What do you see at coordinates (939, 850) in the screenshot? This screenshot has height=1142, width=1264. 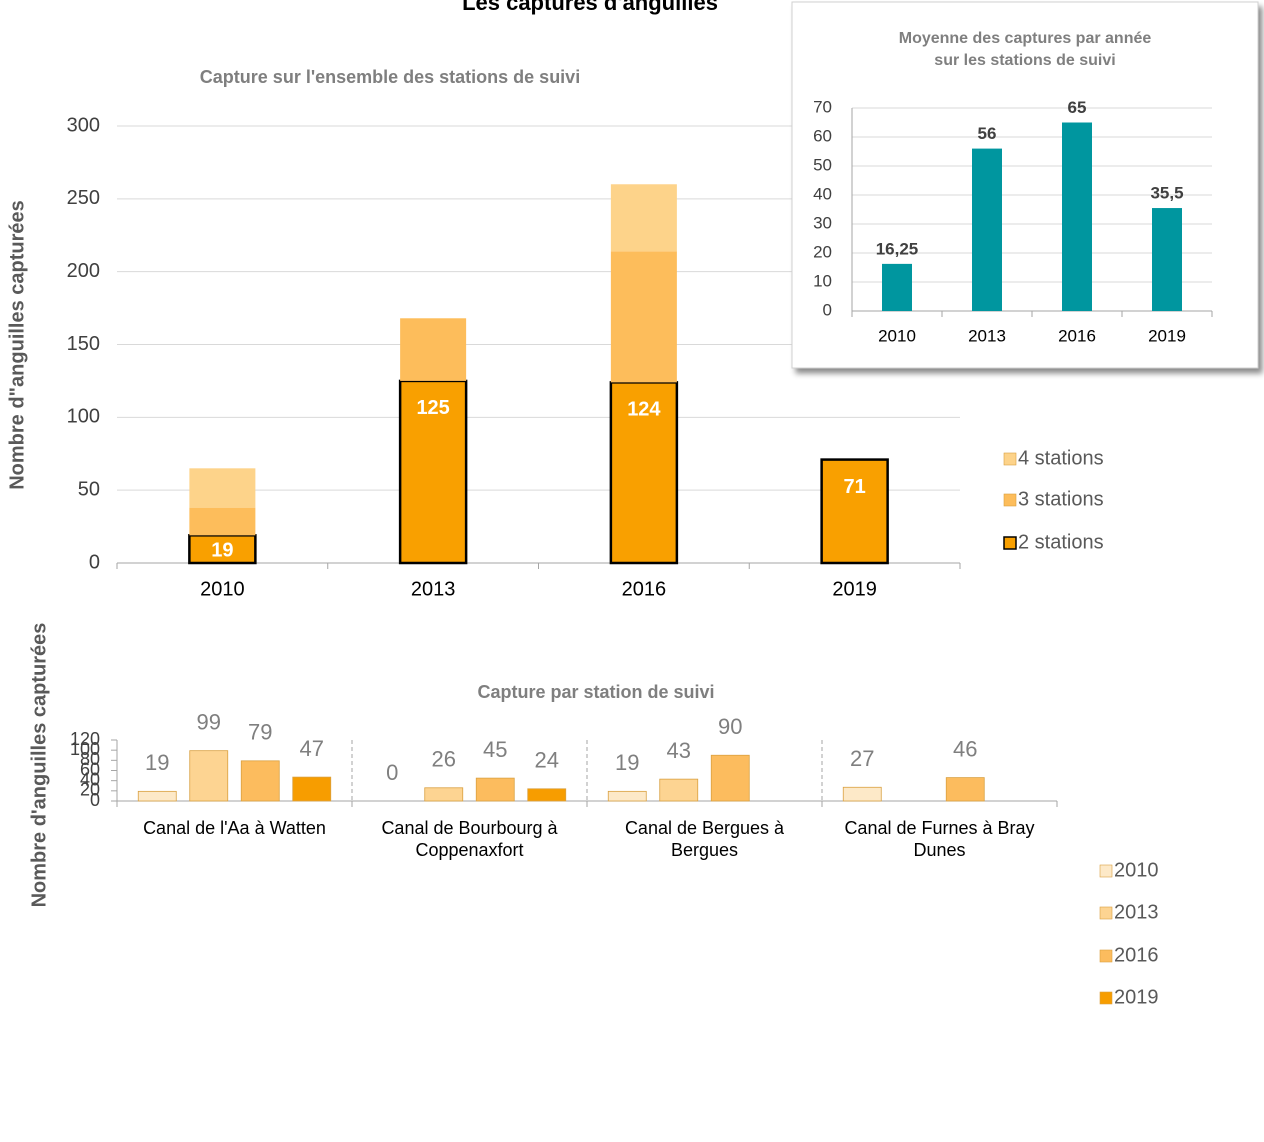 I see `x-tick-label: Dunes` at bounding box center [939, 850].